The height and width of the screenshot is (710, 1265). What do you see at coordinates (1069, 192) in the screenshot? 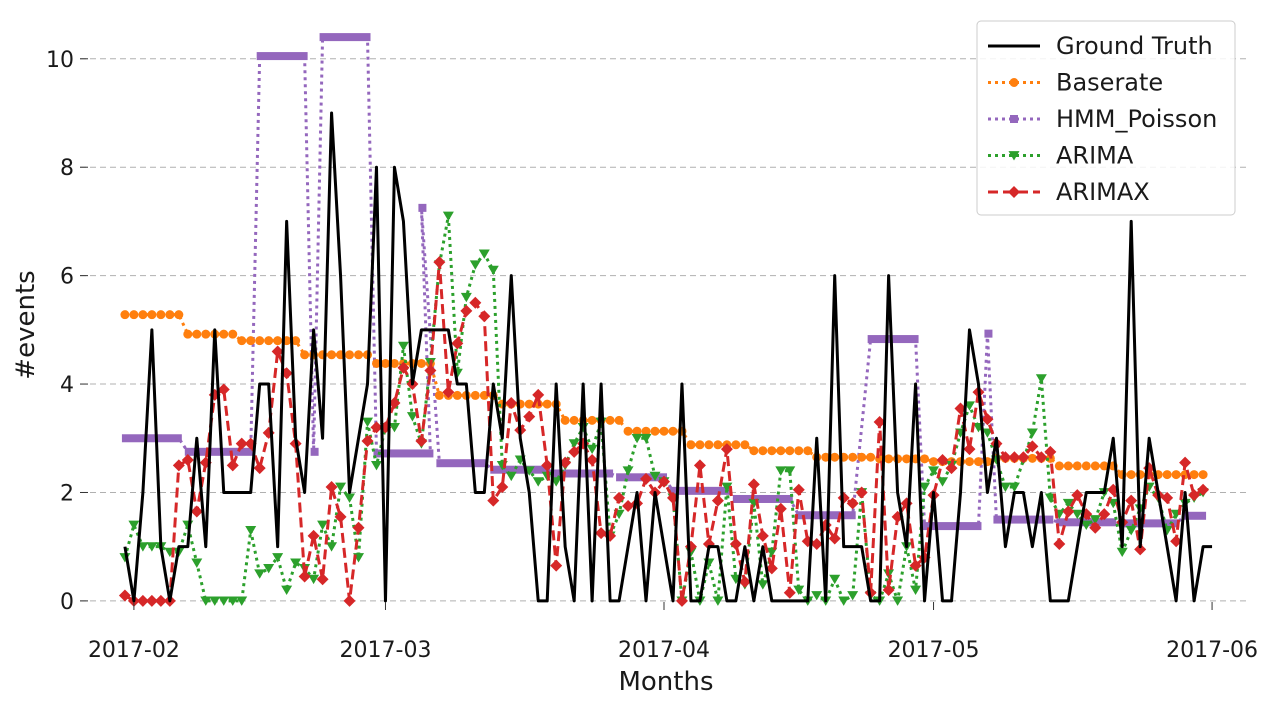
I see `legend-entry: ARIMAX` at bounding box center [1069, 192].